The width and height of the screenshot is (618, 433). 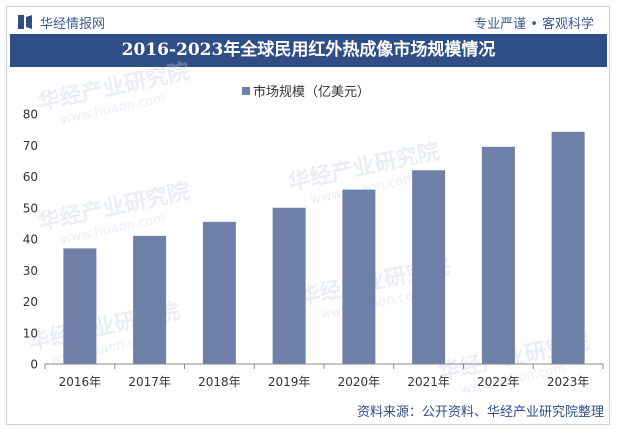 I want to click on bar-2016年, so click(x=80, y=306).